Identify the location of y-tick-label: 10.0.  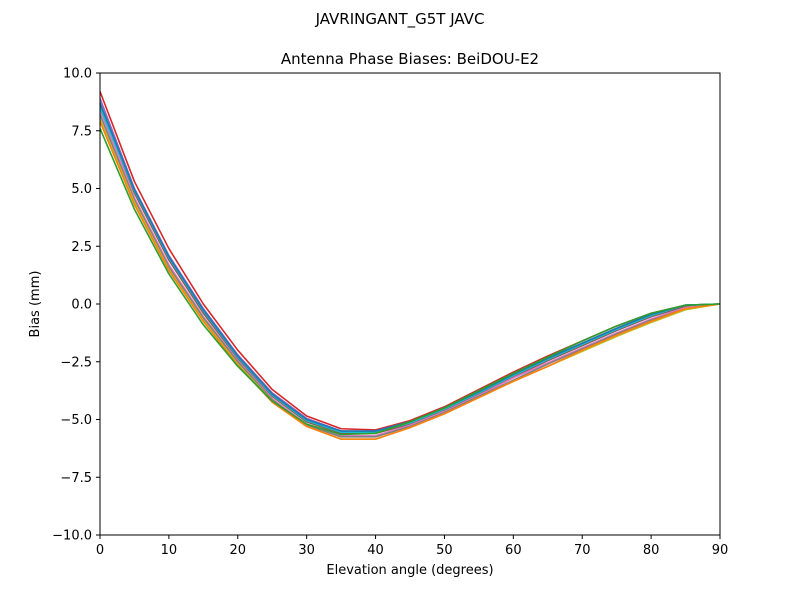
(77, 74).